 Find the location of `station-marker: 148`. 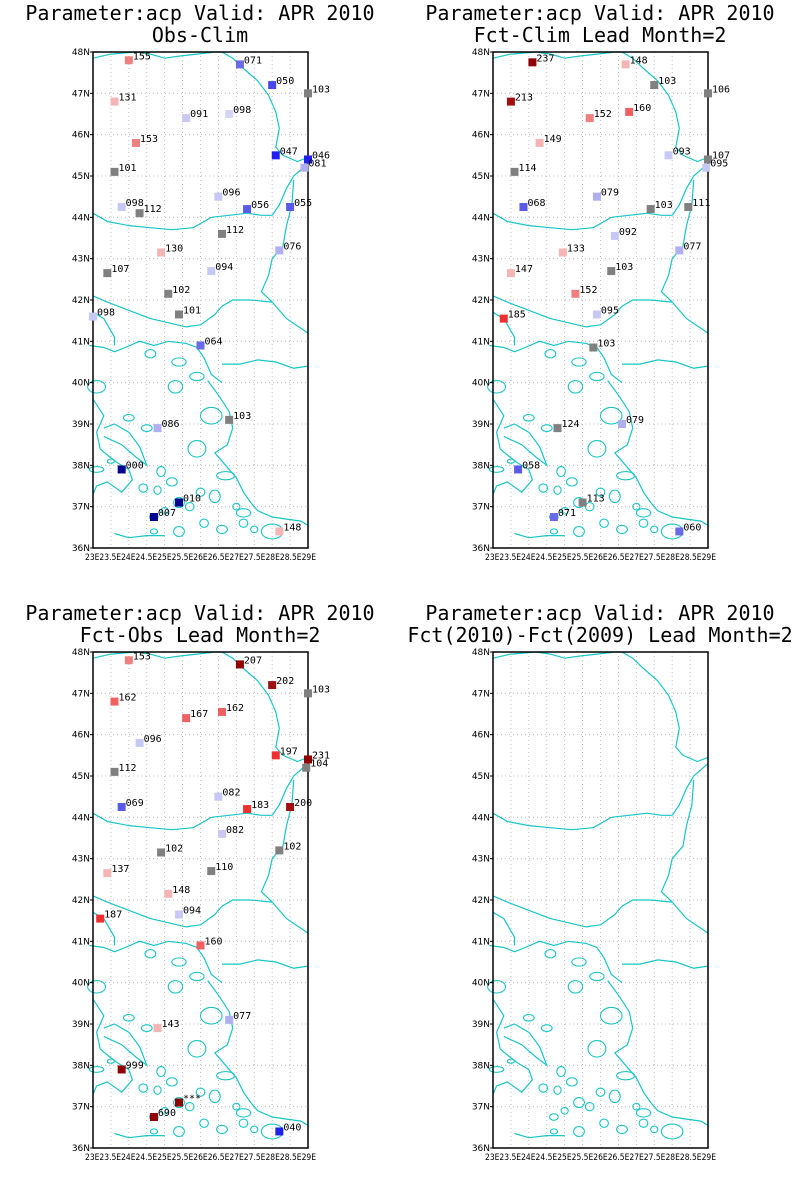

station-marker: 148 is located at coordinates (634, 62).